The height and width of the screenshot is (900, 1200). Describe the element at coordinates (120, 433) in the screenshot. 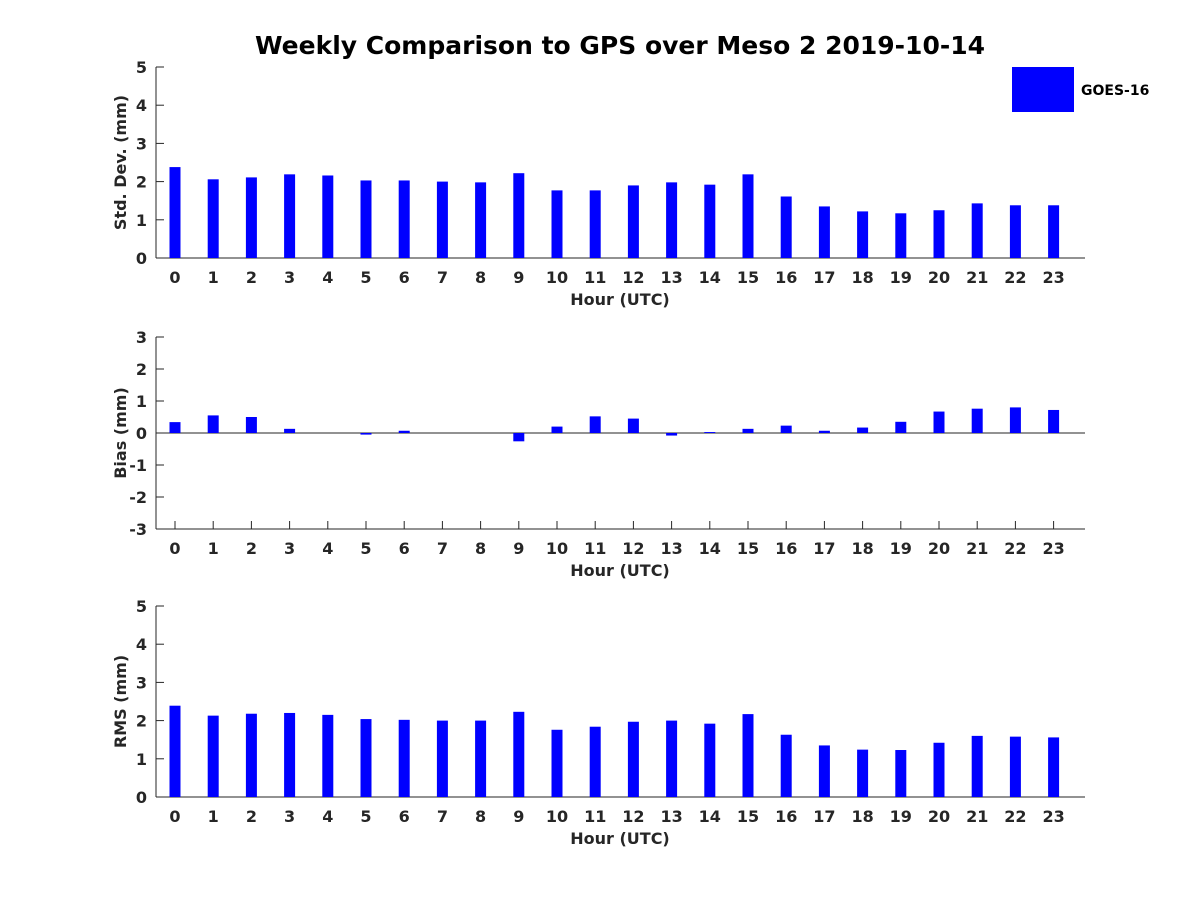

I see `y-axis-label: Bias (mm)` at that location.